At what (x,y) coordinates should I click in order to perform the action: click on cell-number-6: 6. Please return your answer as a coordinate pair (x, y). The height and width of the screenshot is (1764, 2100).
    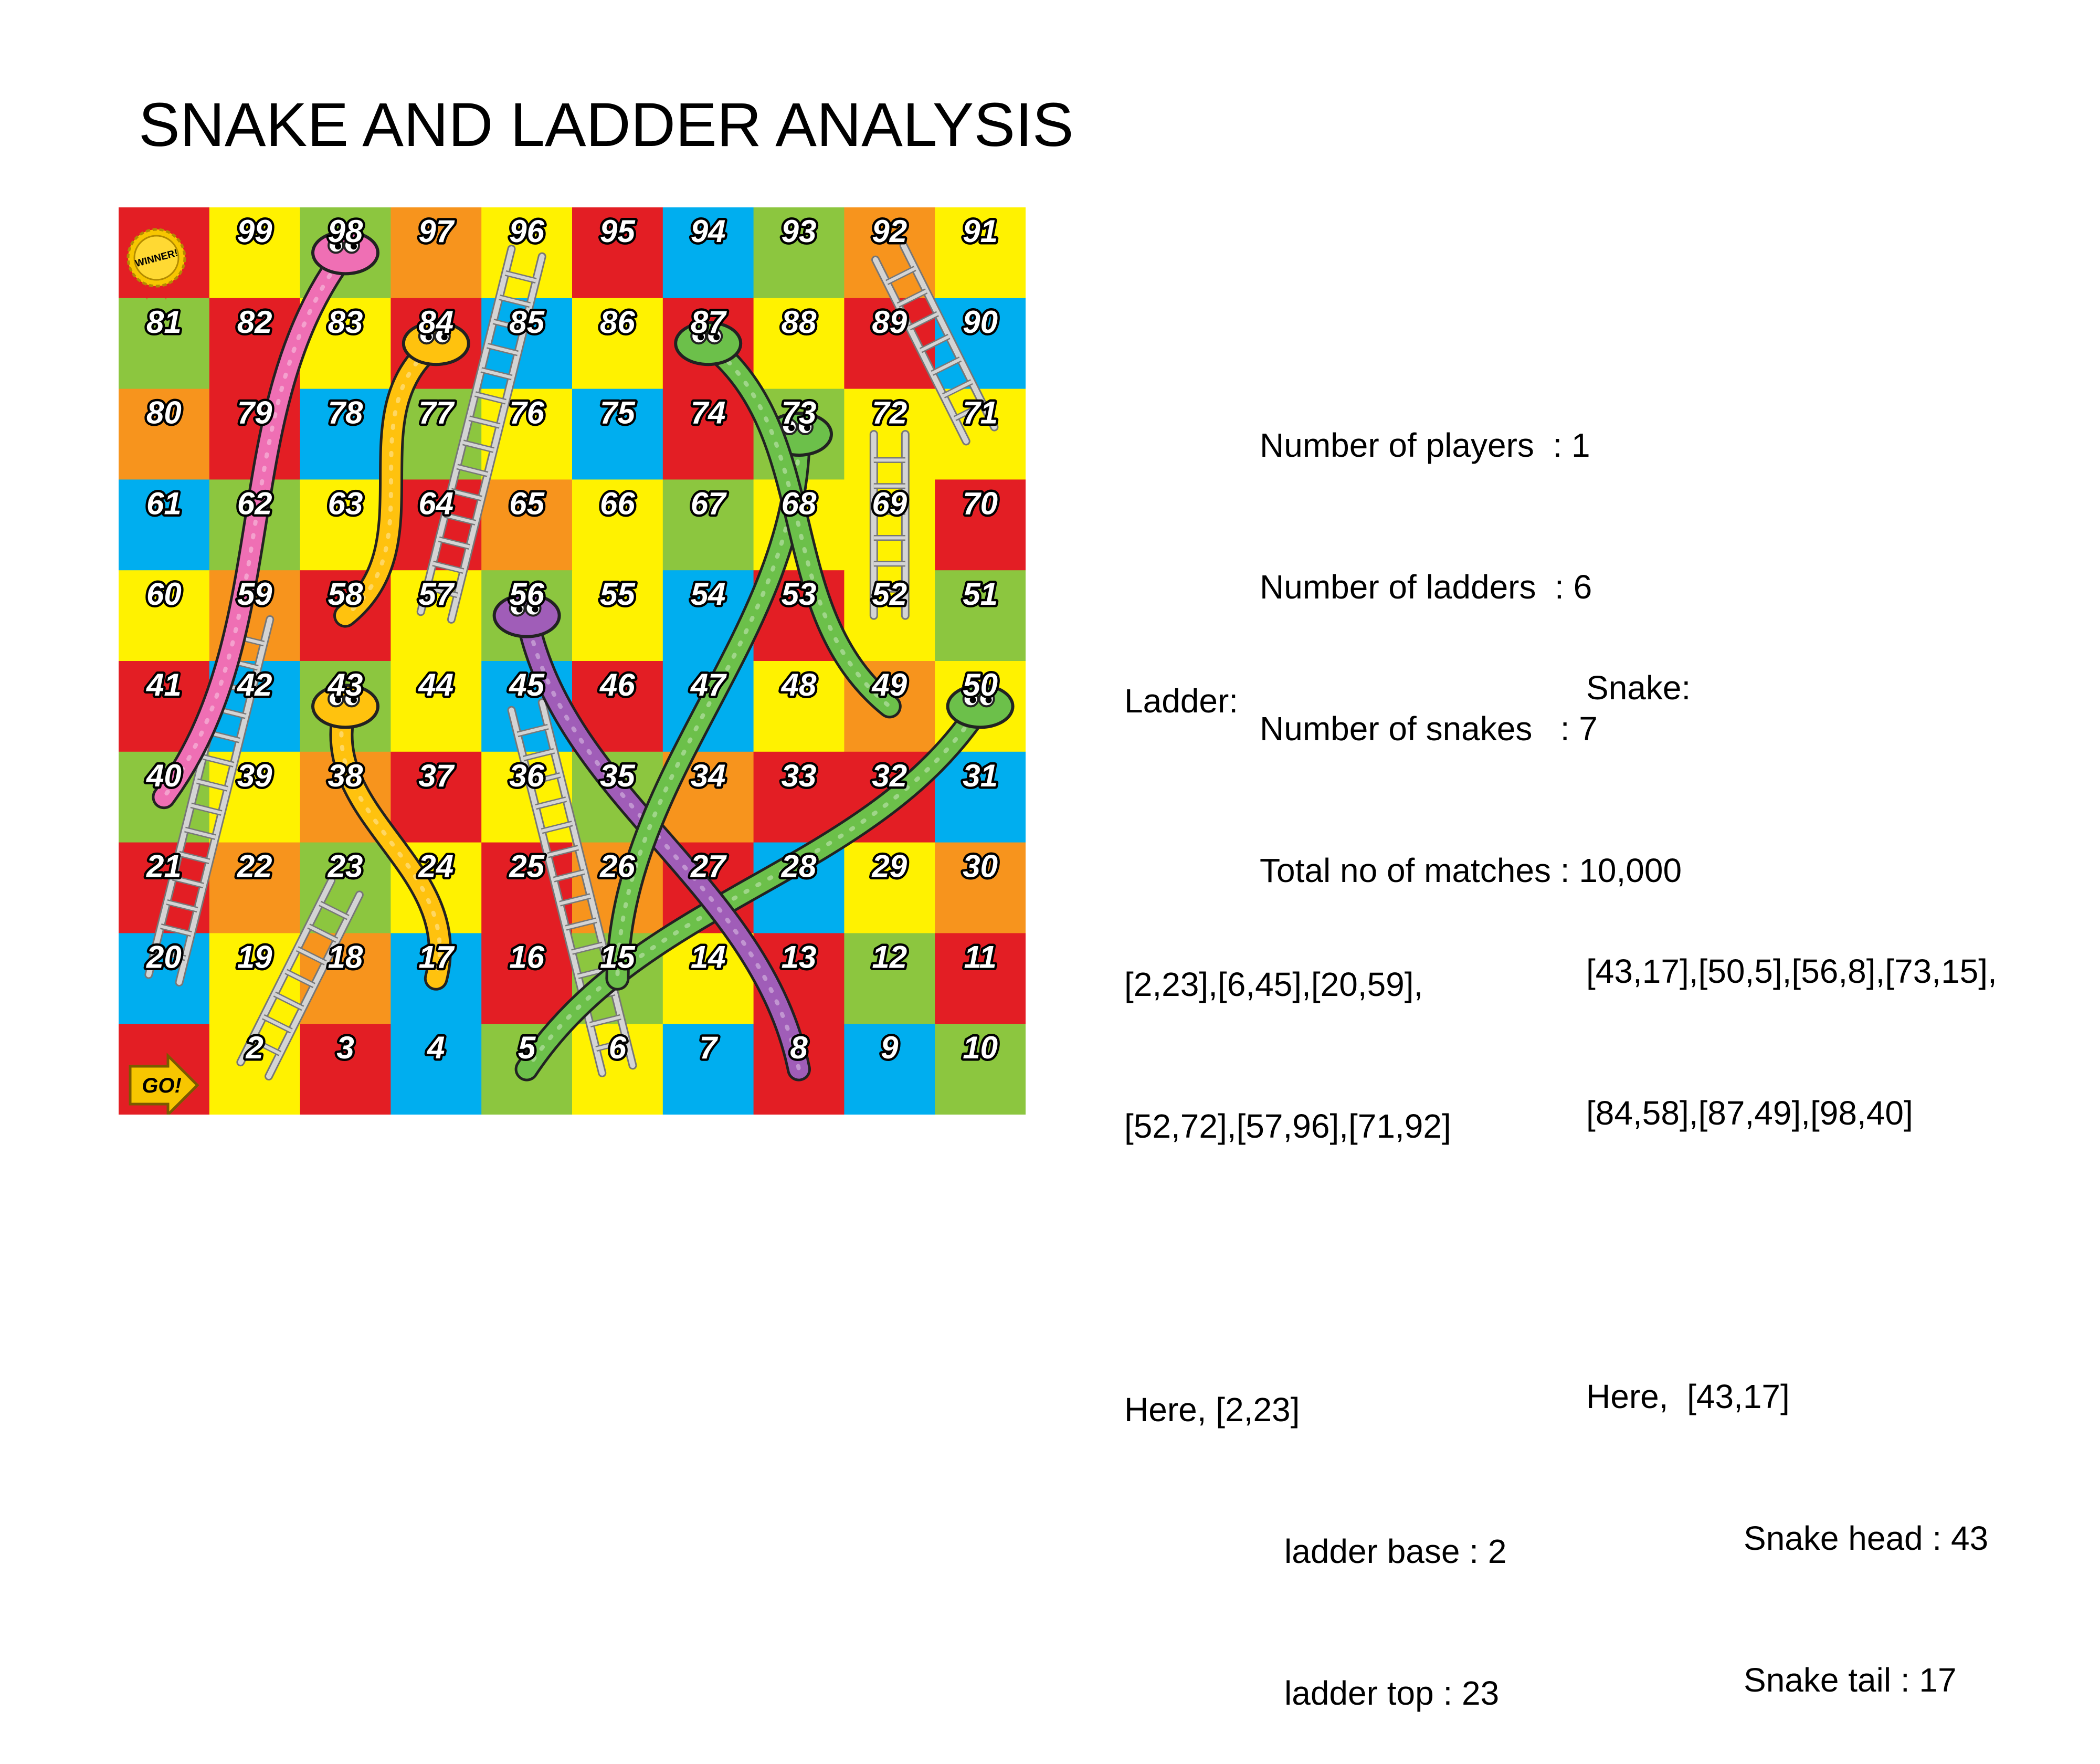
    Looking at the image, I should click on (618, 1047).